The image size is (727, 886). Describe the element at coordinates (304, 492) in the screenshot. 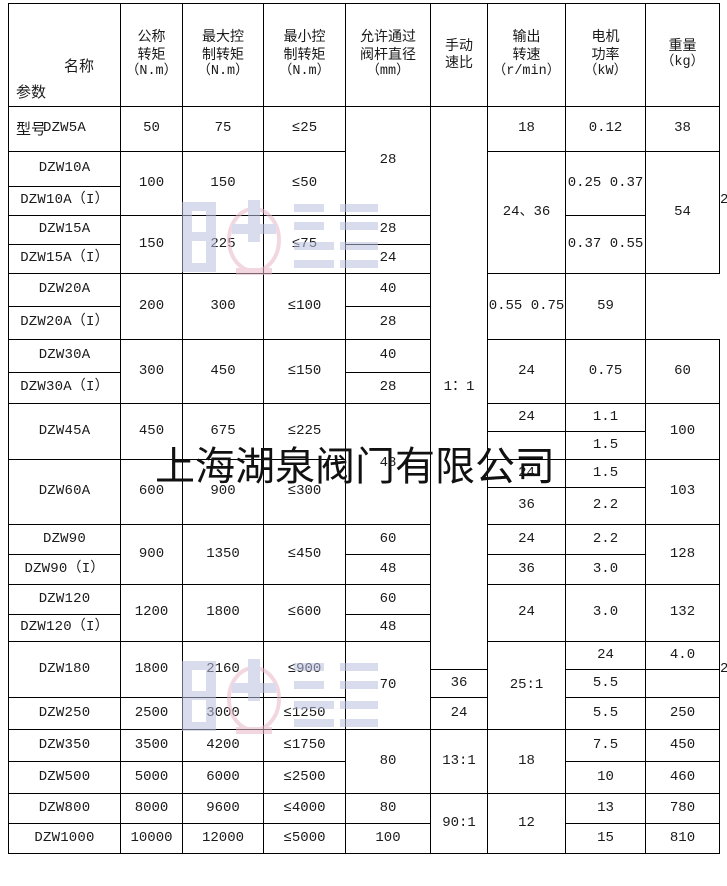

I see `cell-min-control-torque: ≤300` at that location.